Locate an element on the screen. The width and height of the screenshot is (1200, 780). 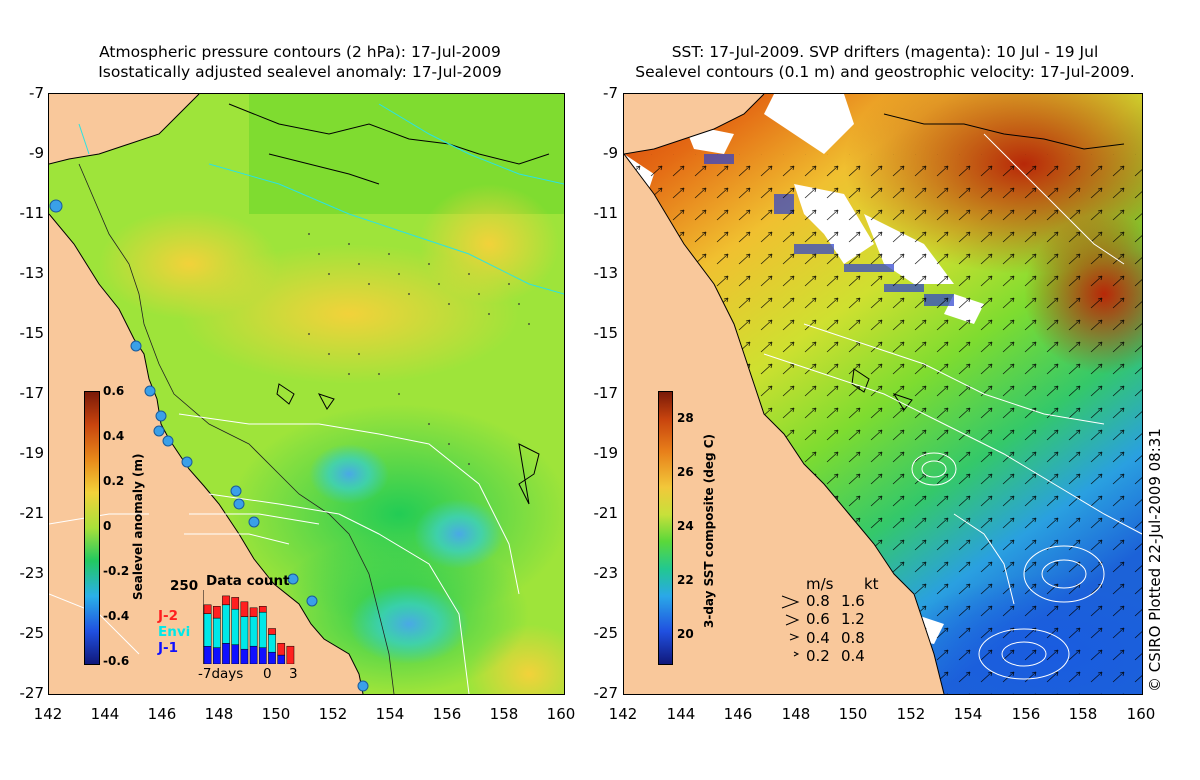
legend-envi: Envi is located at coordinates (174, 632).